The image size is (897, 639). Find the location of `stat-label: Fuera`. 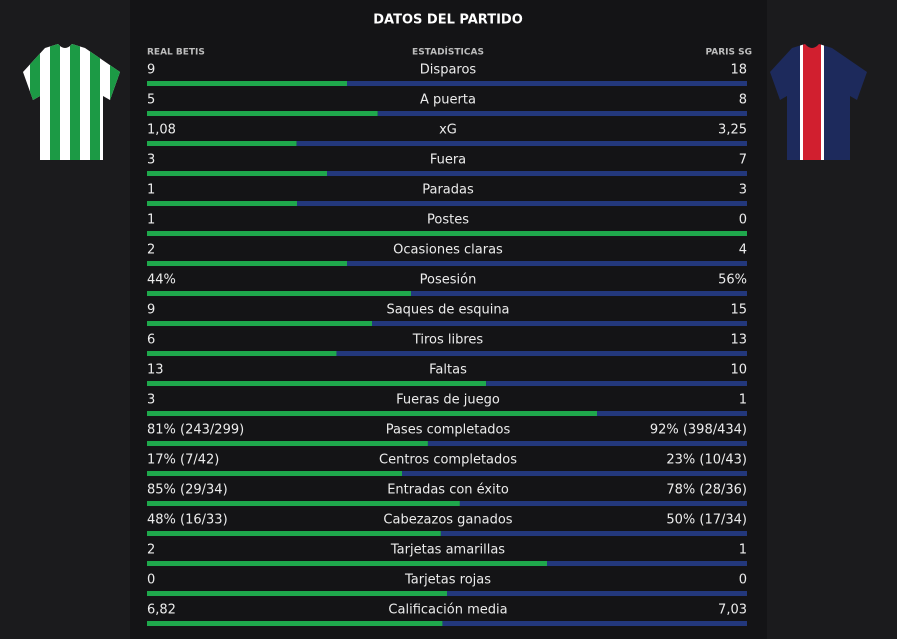

stat-label: Fuera is located at coordinates (448, 160).